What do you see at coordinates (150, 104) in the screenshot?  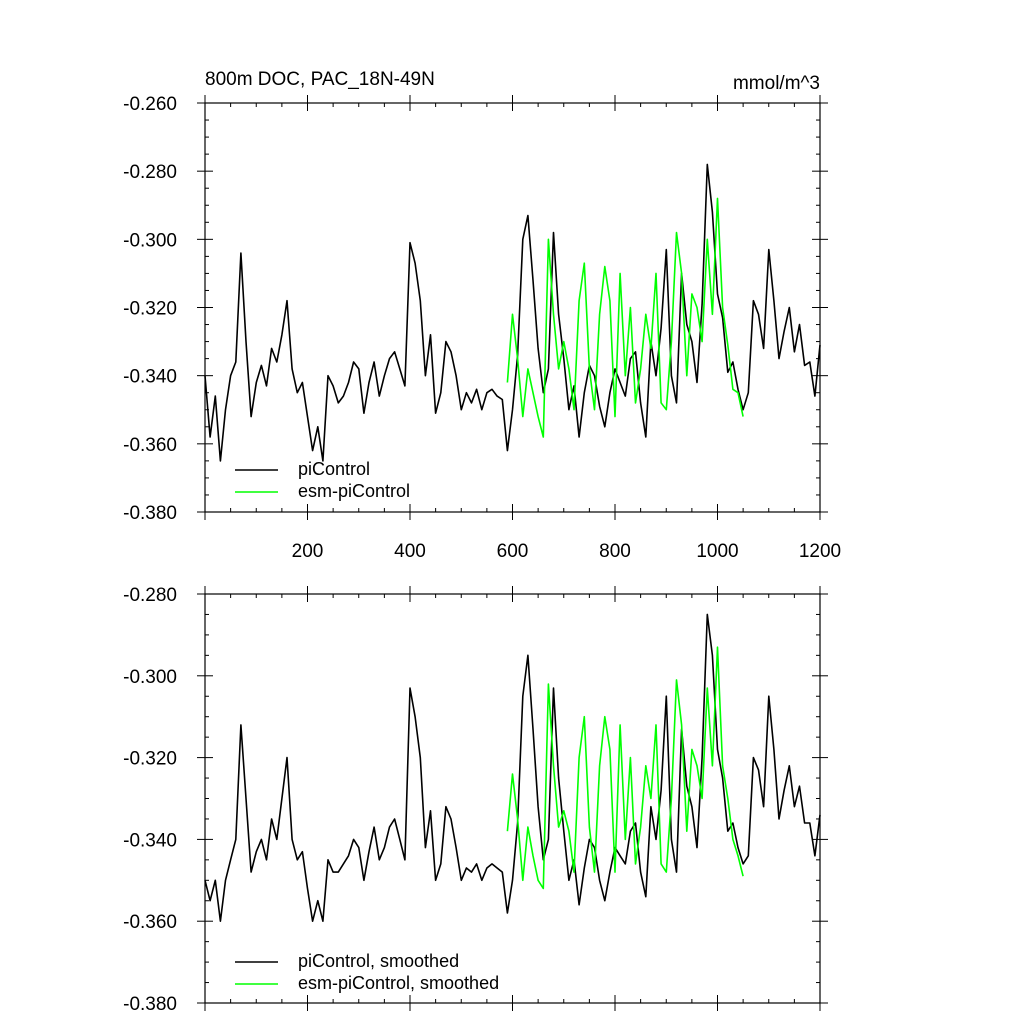 I see `y-tick-label: -0.260` at bounding box center [150, 104].